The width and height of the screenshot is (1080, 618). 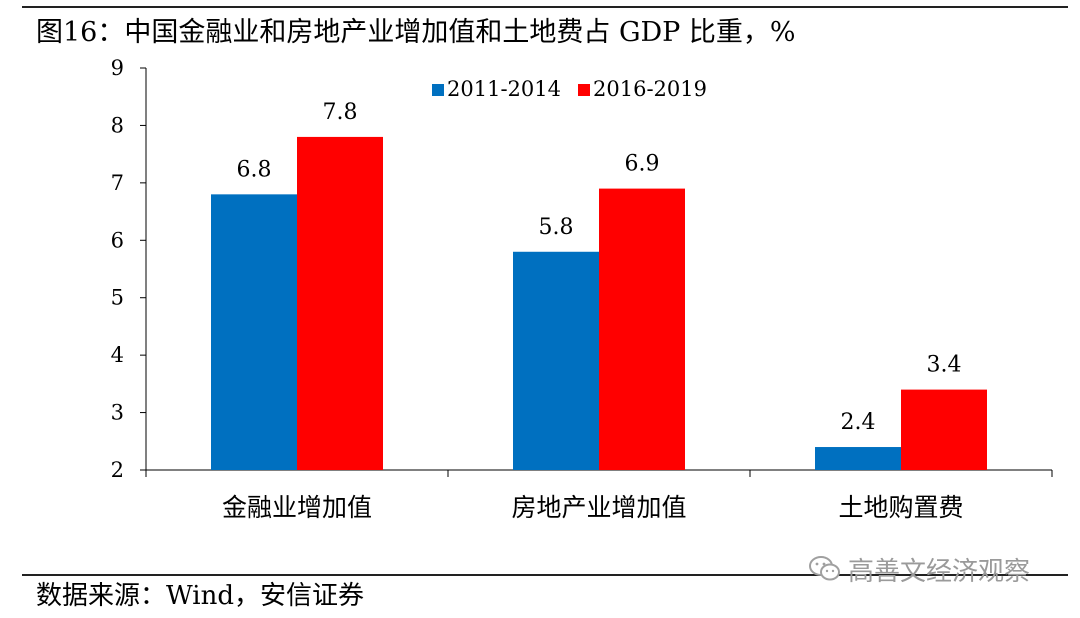 What do you see at coordinates (944, 365) in the screenshot?
I see `data-label: 3.4` at bounding box center [944, 365].